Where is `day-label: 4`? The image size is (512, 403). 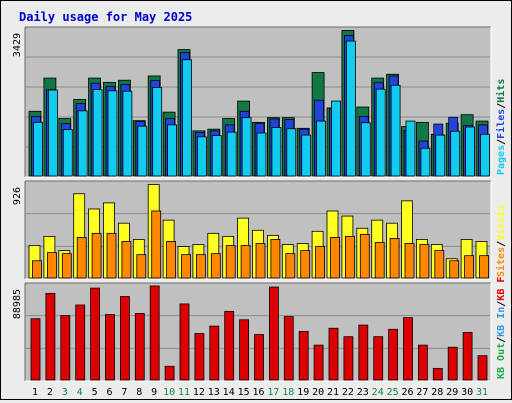 day-label: 4 is located at coordinates (80, 392).